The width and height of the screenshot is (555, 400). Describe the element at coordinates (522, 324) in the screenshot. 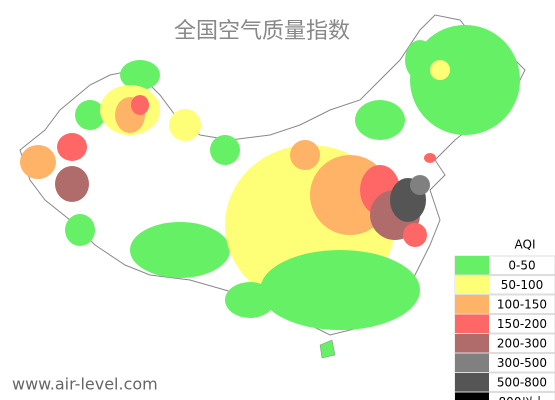

I see `legend-label: 150-200` at that location.